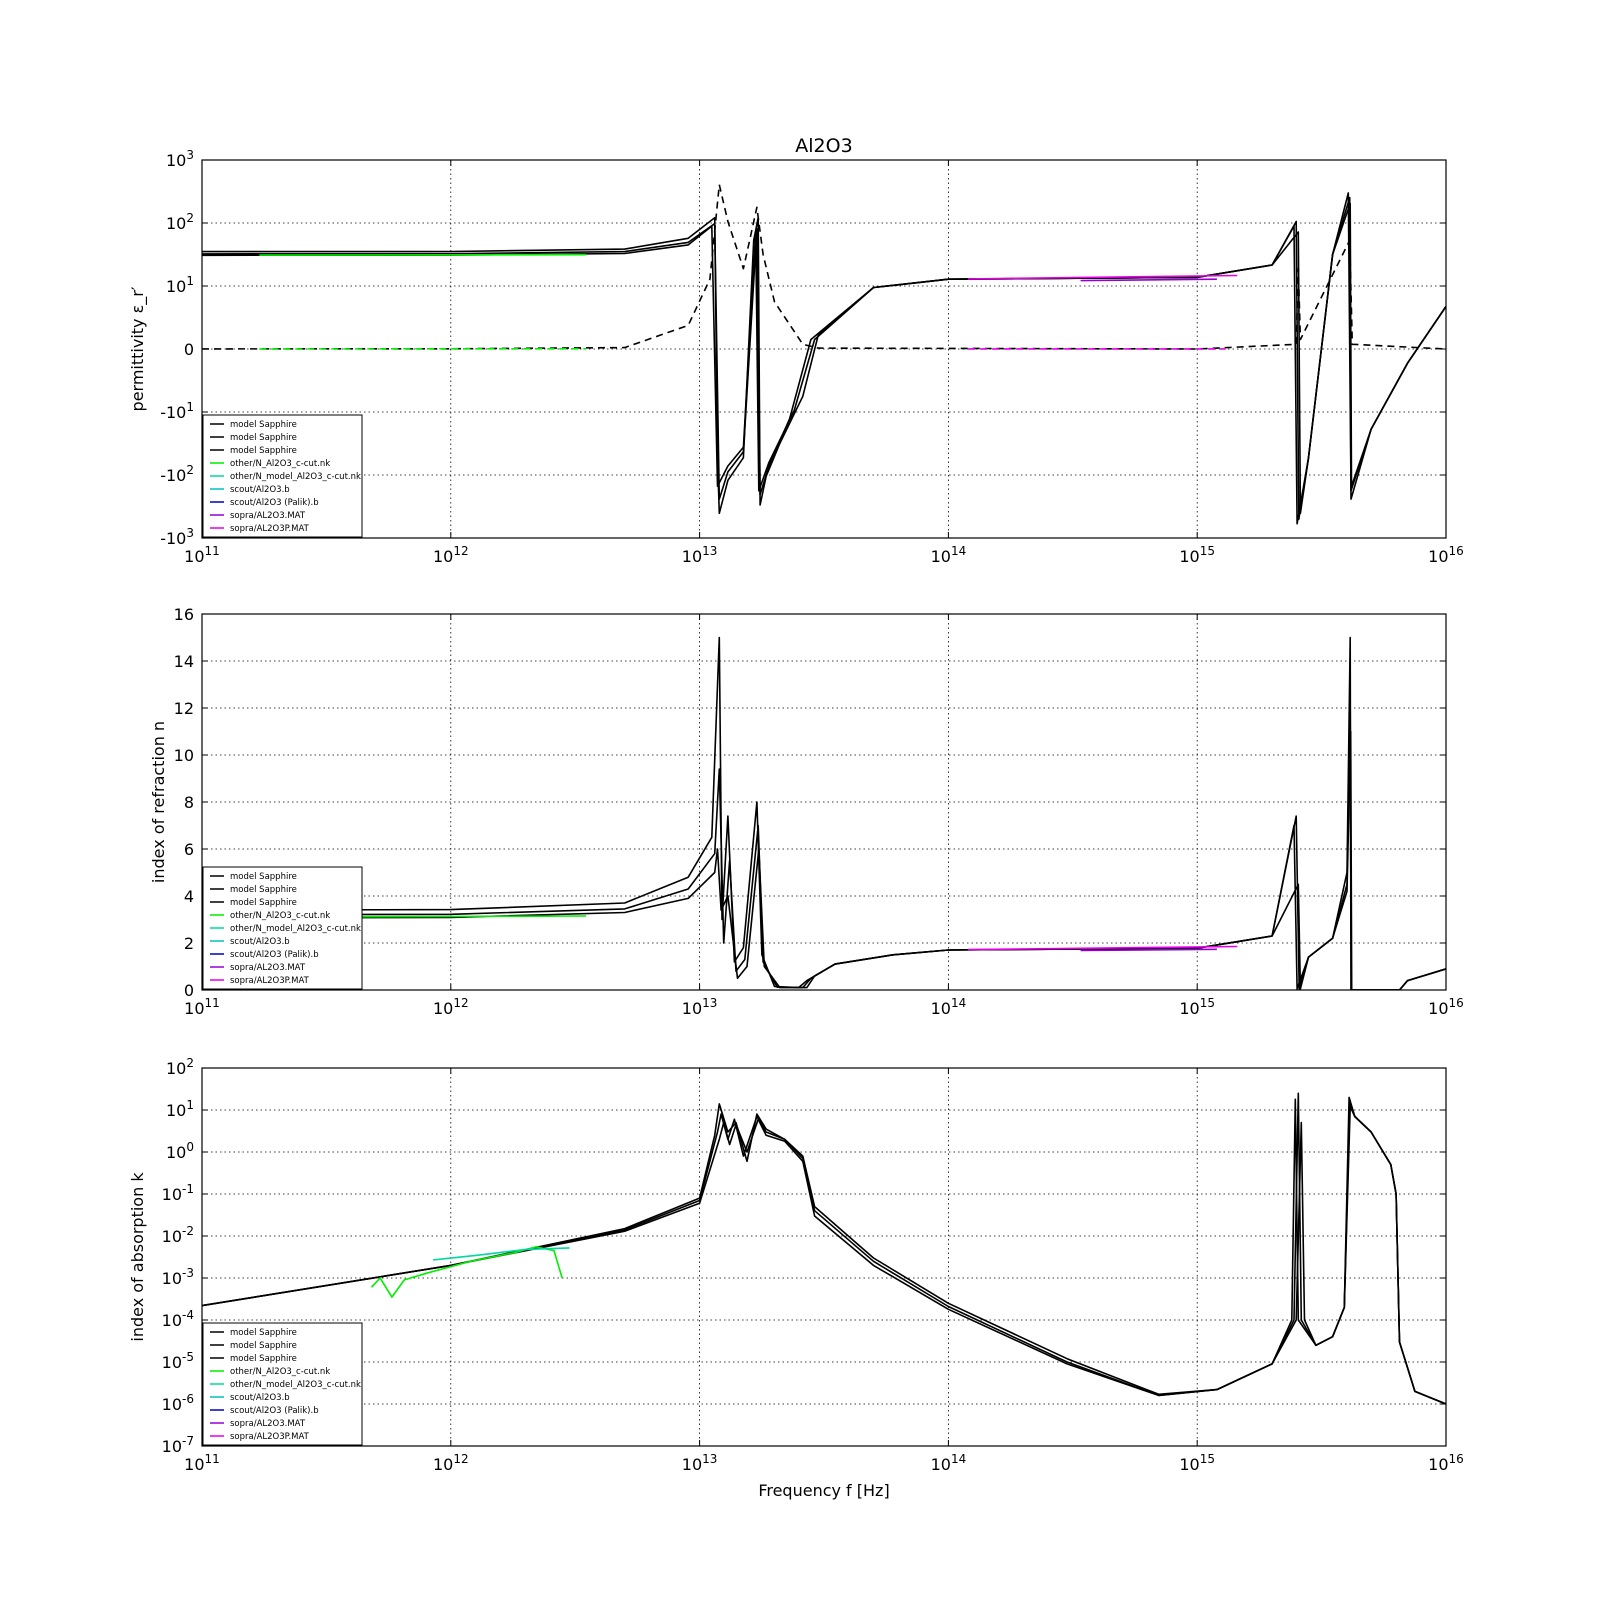  Describe the element at coordinates (138, 348) in the screenshot. I see `y-axis-label: permittivity ε_r′` at that location.